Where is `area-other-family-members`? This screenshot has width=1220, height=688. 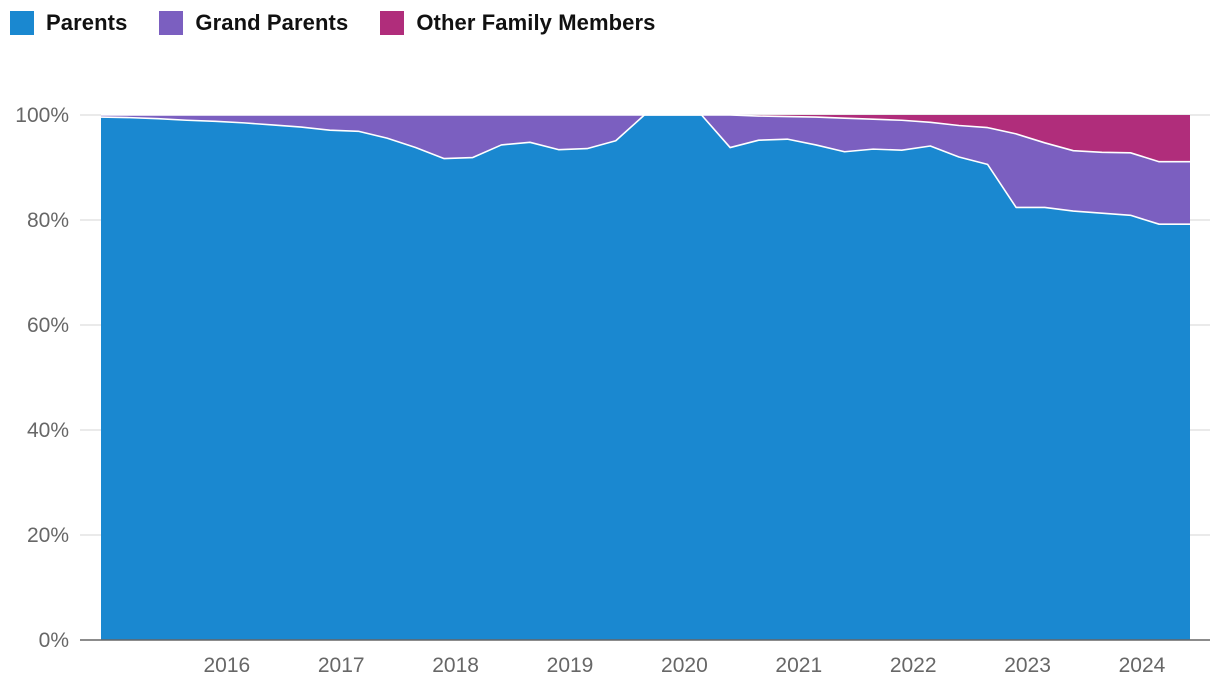 area-other-family-members is located at coordinates (645, 138).